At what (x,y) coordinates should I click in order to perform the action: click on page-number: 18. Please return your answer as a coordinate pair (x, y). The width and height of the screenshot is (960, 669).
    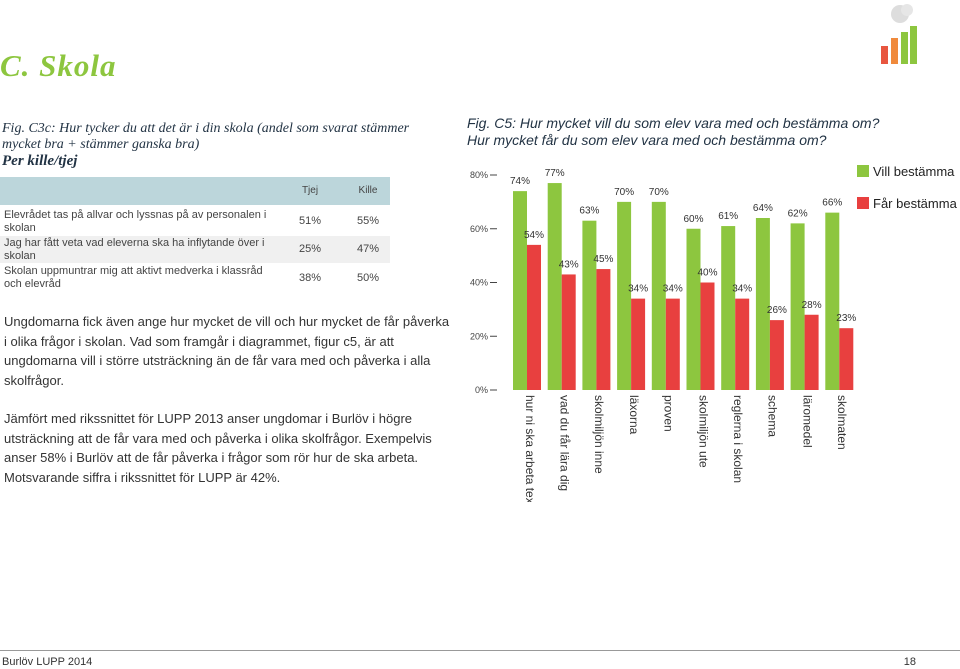
    Looking at the image, I should click on (909, 662).